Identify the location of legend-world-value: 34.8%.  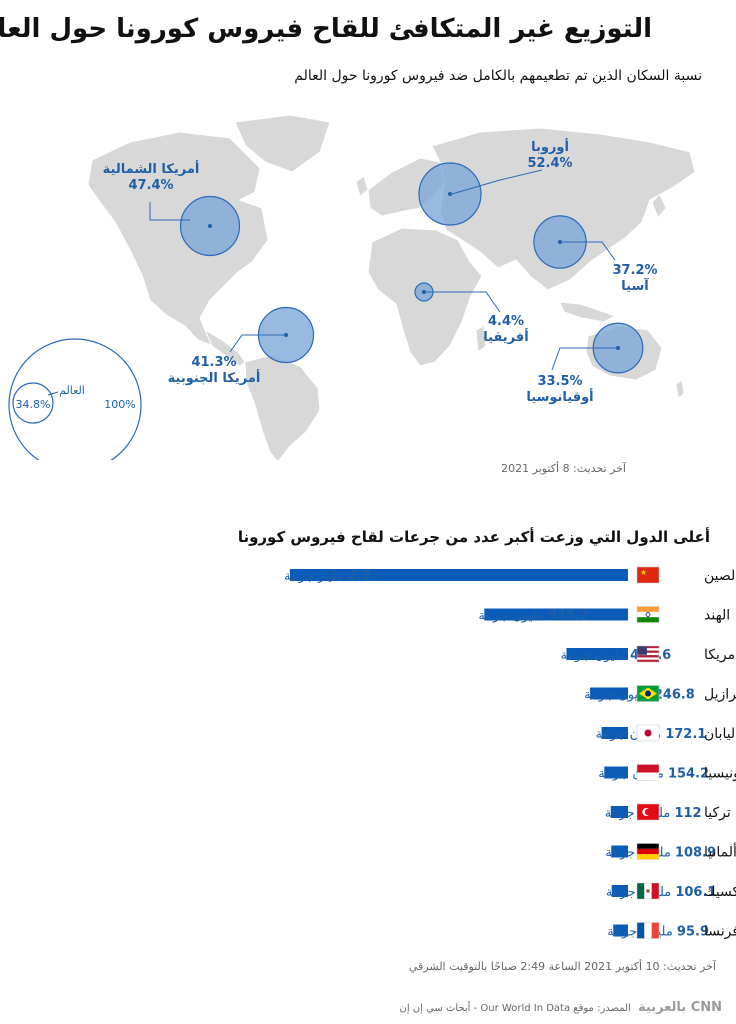
(33, 404).